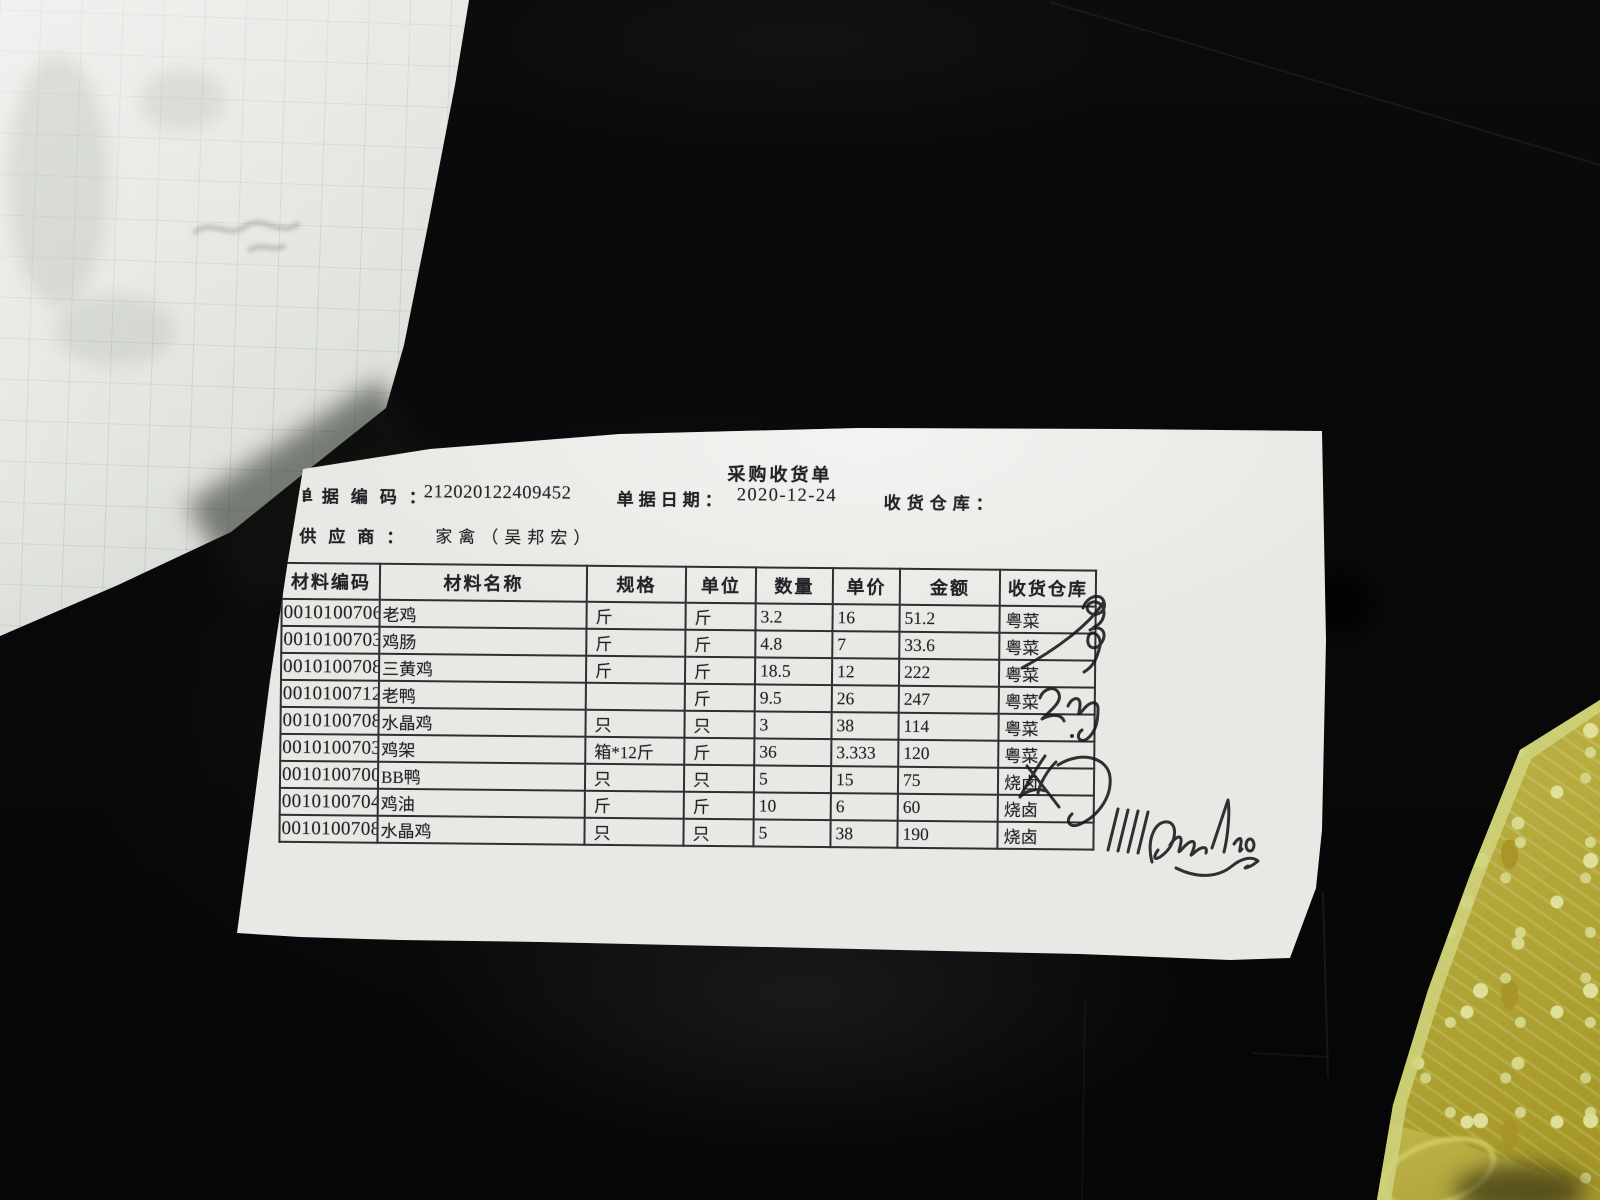 This screenshot has height=1200, width=1600. What do you see at coordinates (948, 753) in the screenshot?
I see `table-cell: 120` at bounding box center [948, 753].